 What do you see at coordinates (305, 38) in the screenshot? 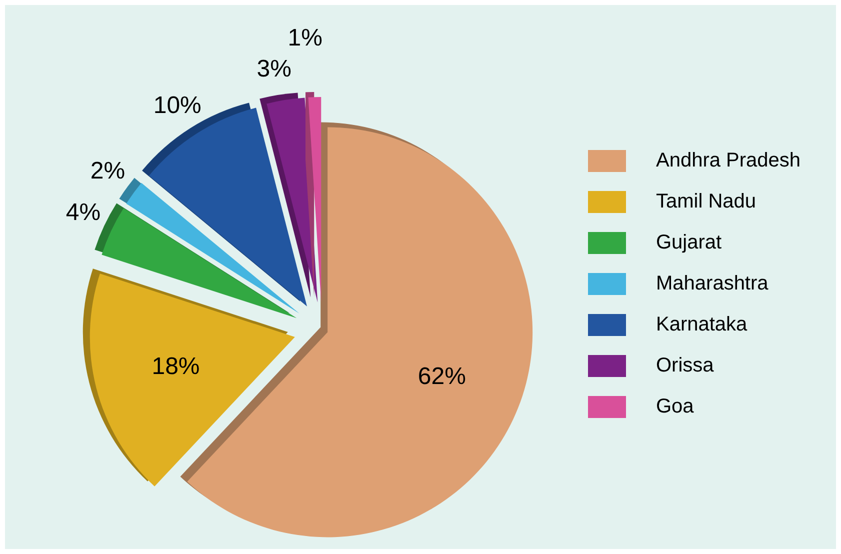
I see `data-label: 1%` at bounding box center [305, 38].